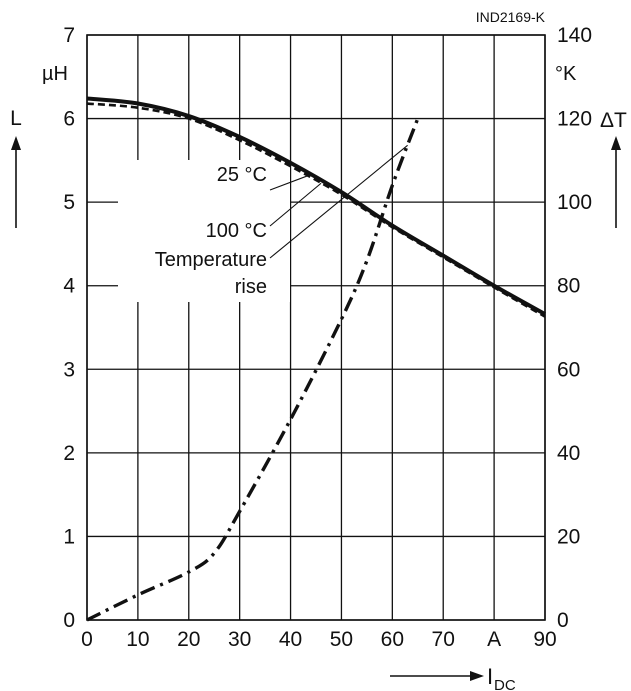  I want to click on x-tick-label-3: 30, so click(239, 639).